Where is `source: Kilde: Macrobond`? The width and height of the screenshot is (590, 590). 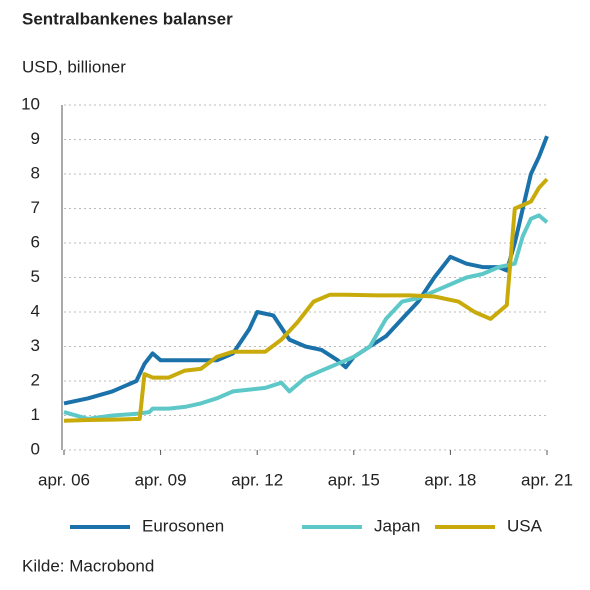 source: Kilde: Macrobond is located at coordinates (88, 565).